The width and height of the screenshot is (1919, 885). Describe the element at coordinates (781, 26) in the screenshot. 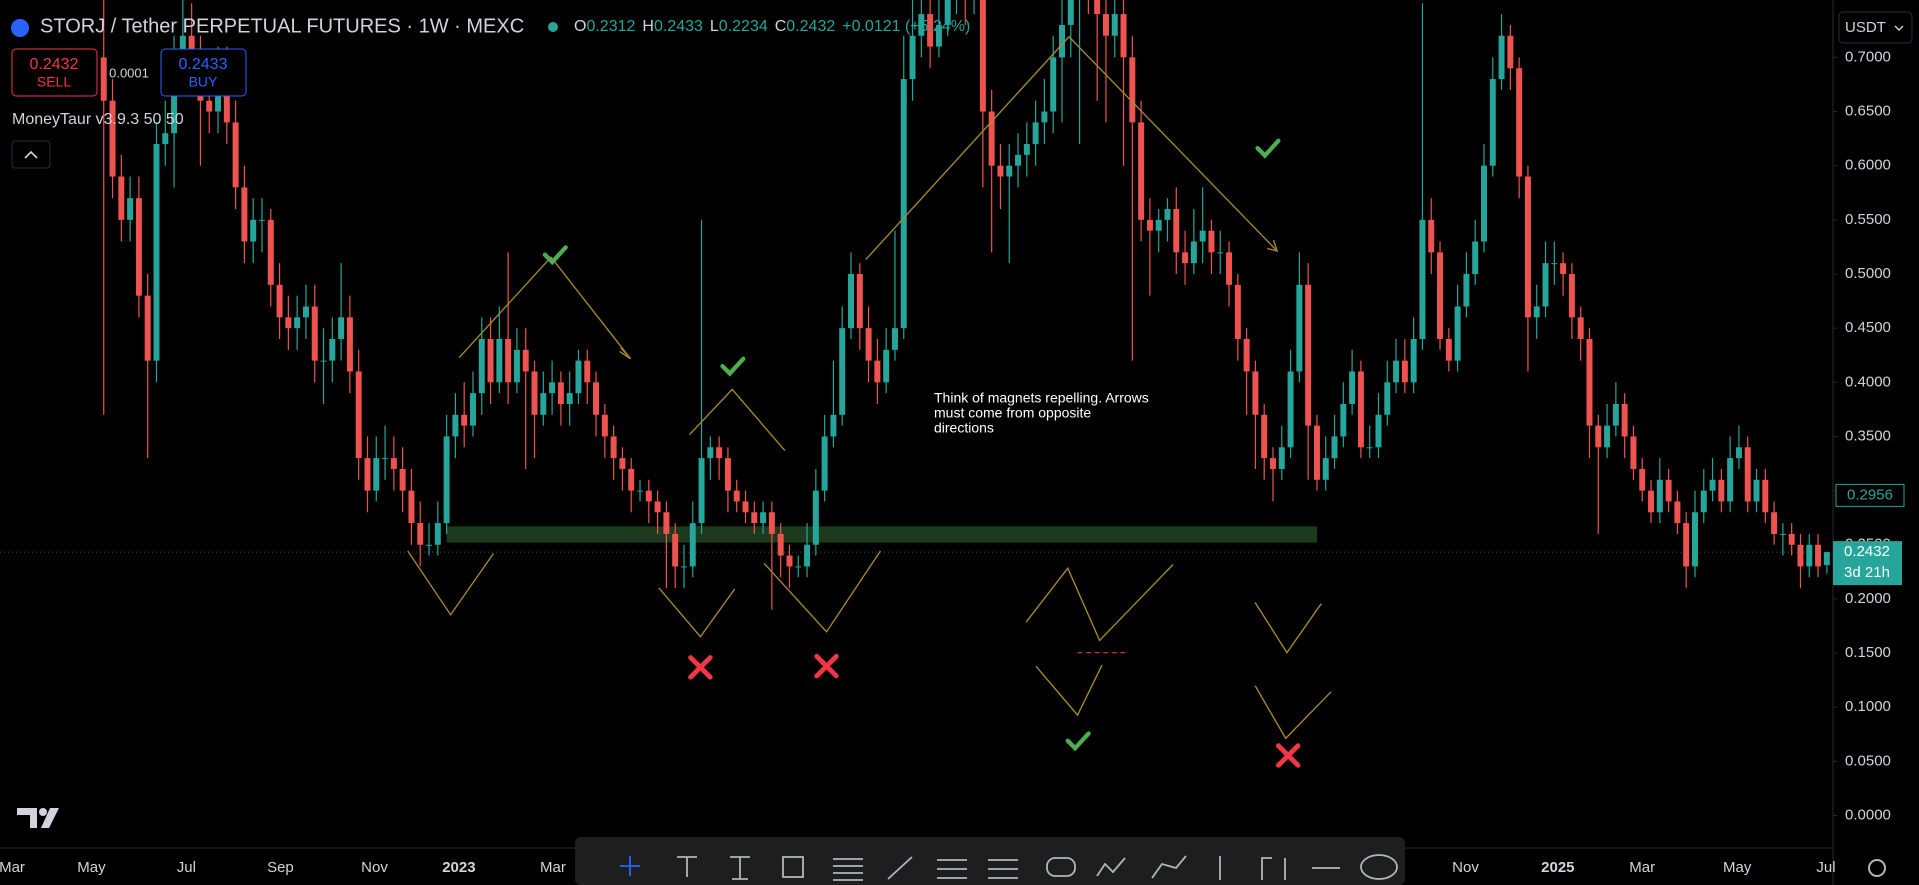

I see `ohlc-letter: C` at that location.